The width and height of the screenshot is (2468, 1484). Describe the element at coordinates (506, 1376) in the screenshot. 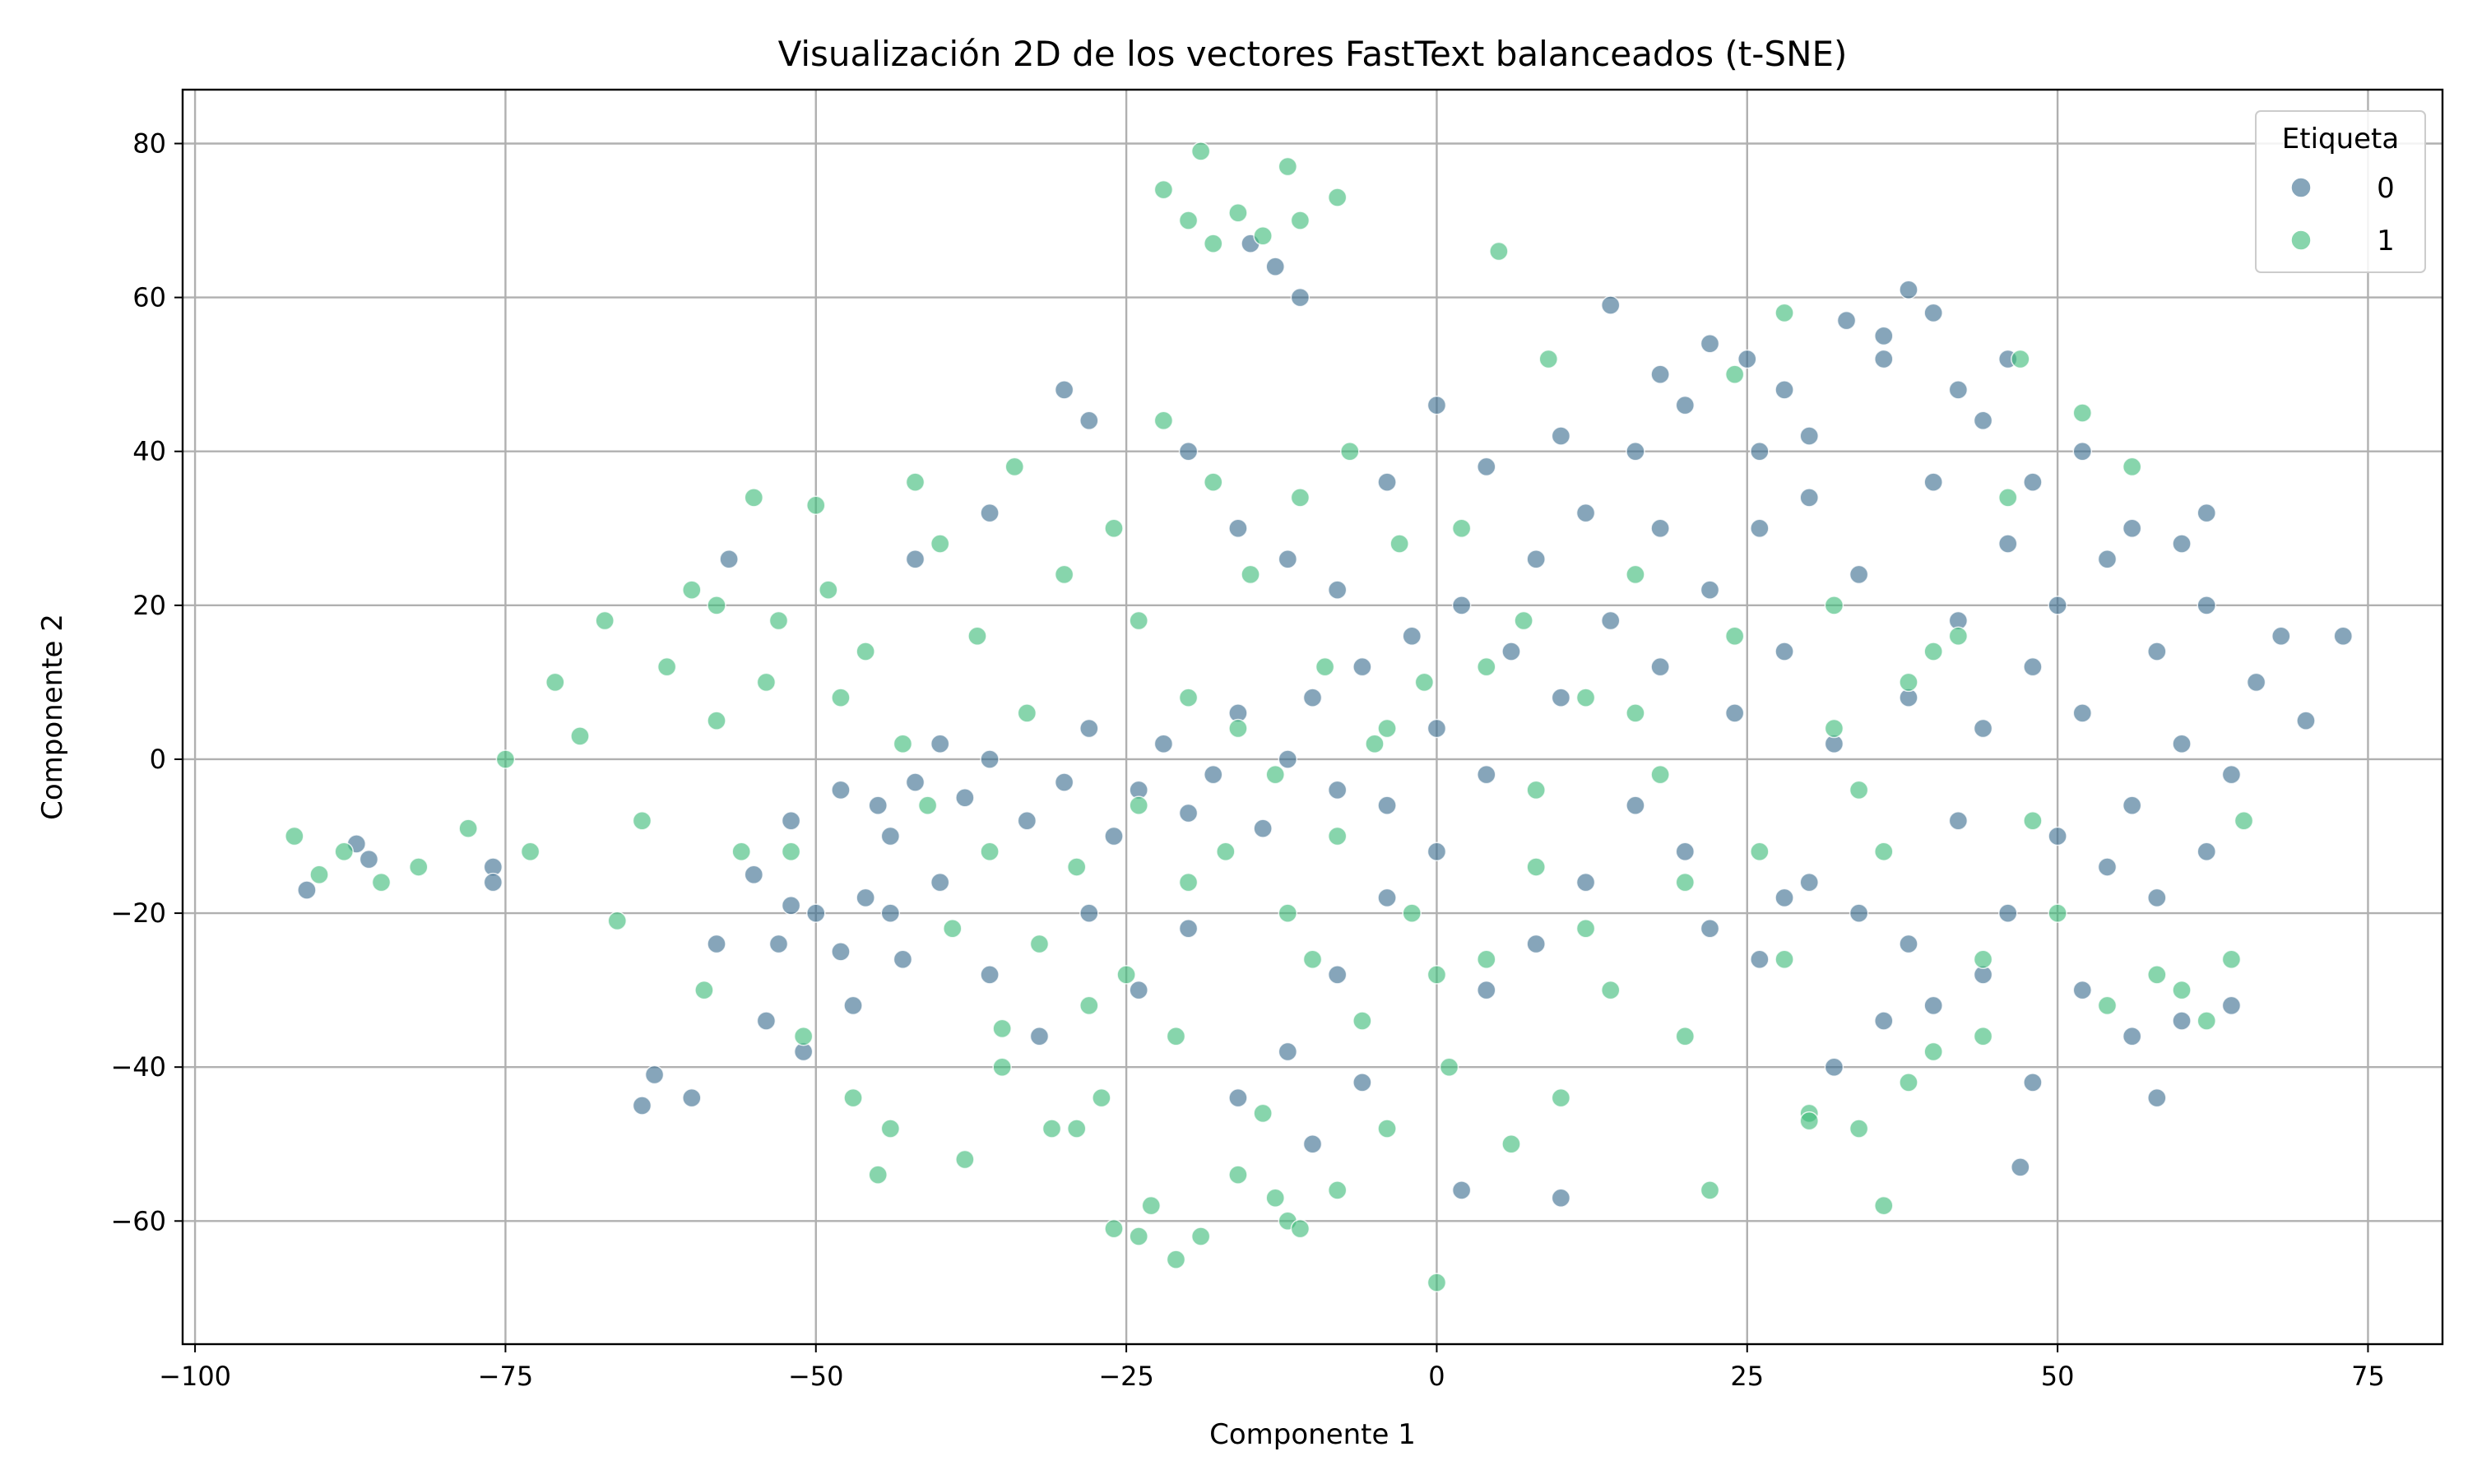

I see `x-tick-label: −75` at that location.